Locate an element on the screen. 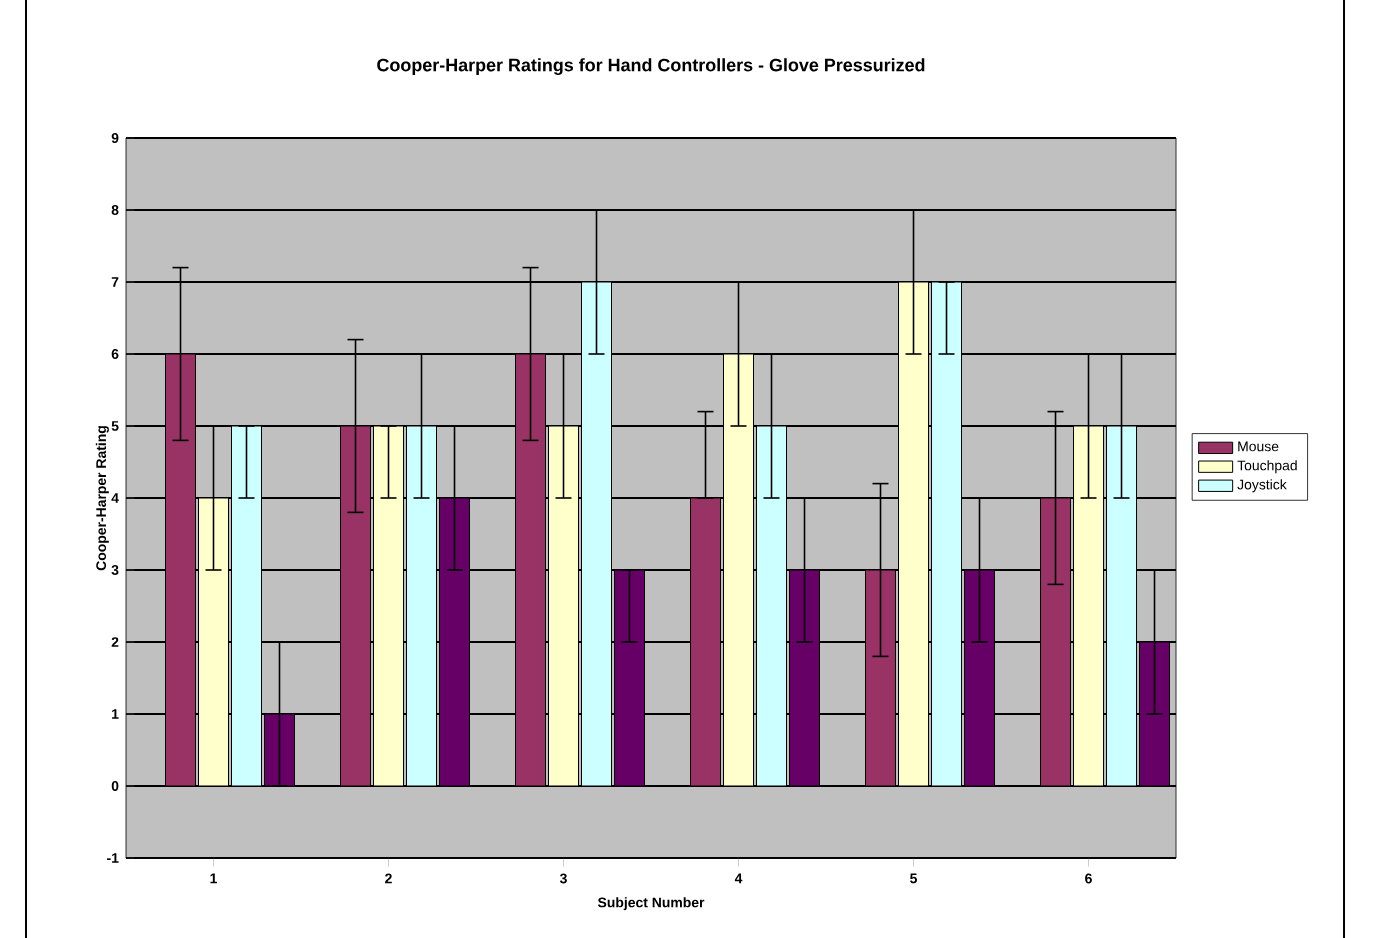 The height and width of the screenshot is (938, 1376). chart-title: Cooper-Harper Ratings for Hand Controllers - Glove Pressurized is located at coordinates (651, 67).